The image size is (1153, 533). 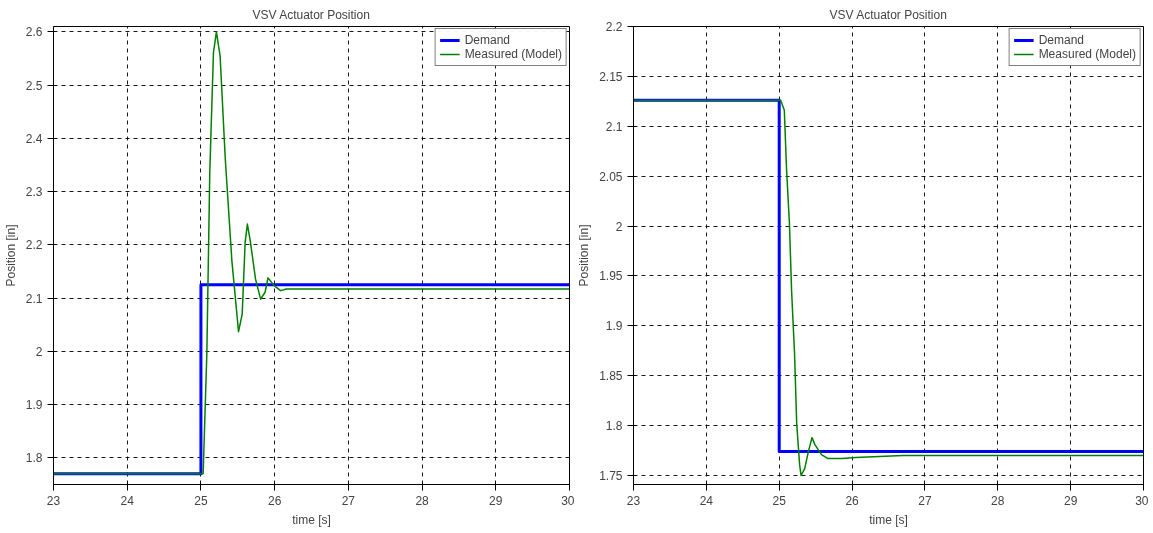 What do you see at coordinates (34, 85) in the screenshot?
I see `y-tick-label: 2.5` at bounding box center [34, 85].